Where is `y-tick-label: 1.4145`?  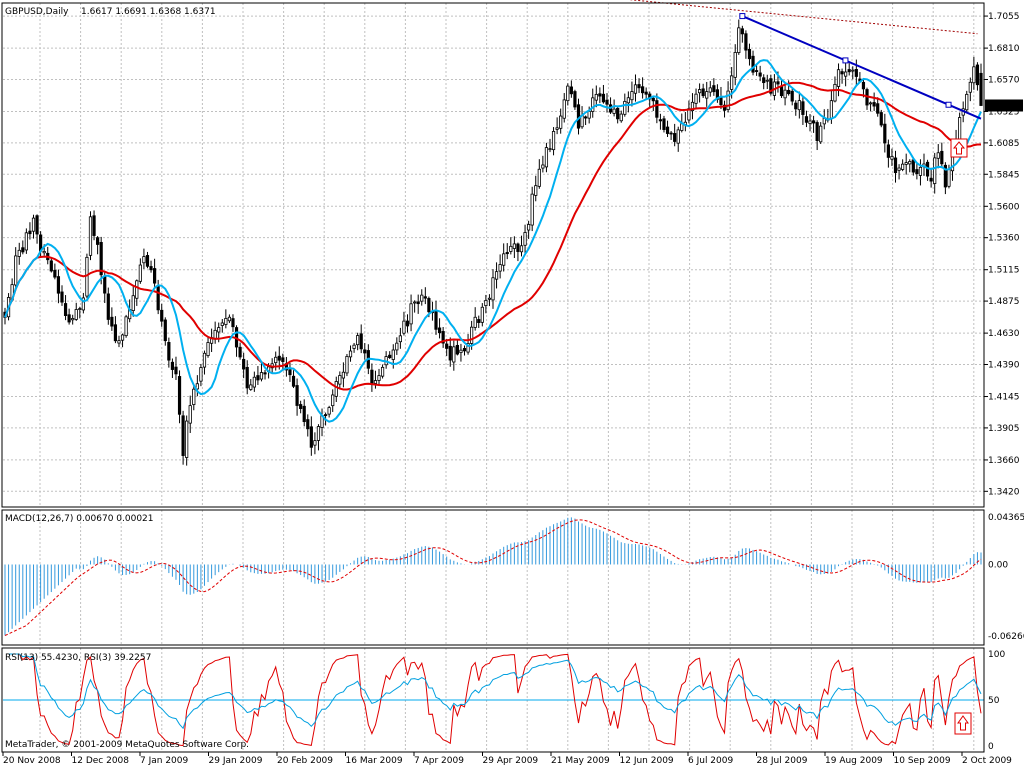 y-tick-label: 1.4145 is located at coordinates (1004, 398).